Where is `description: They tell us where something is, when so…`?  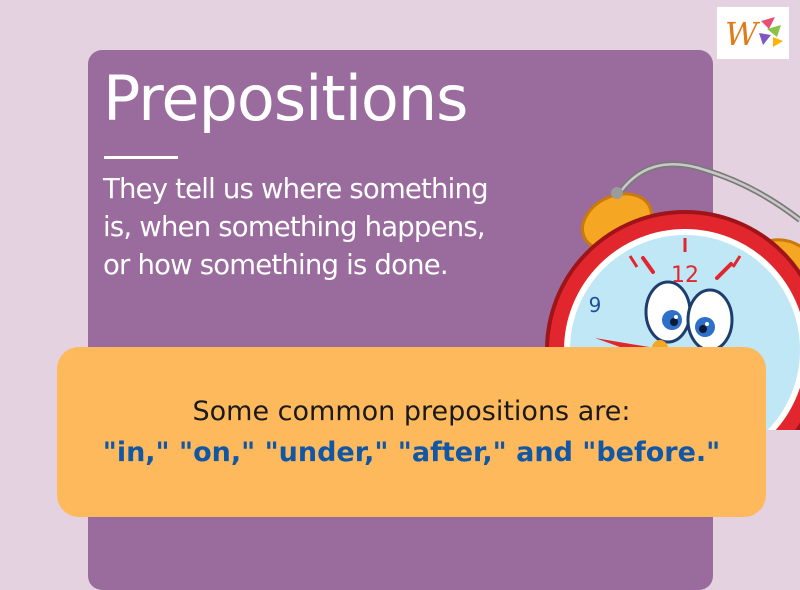
description: They tell us where something is, when so… is located at coordinates (363, 227).